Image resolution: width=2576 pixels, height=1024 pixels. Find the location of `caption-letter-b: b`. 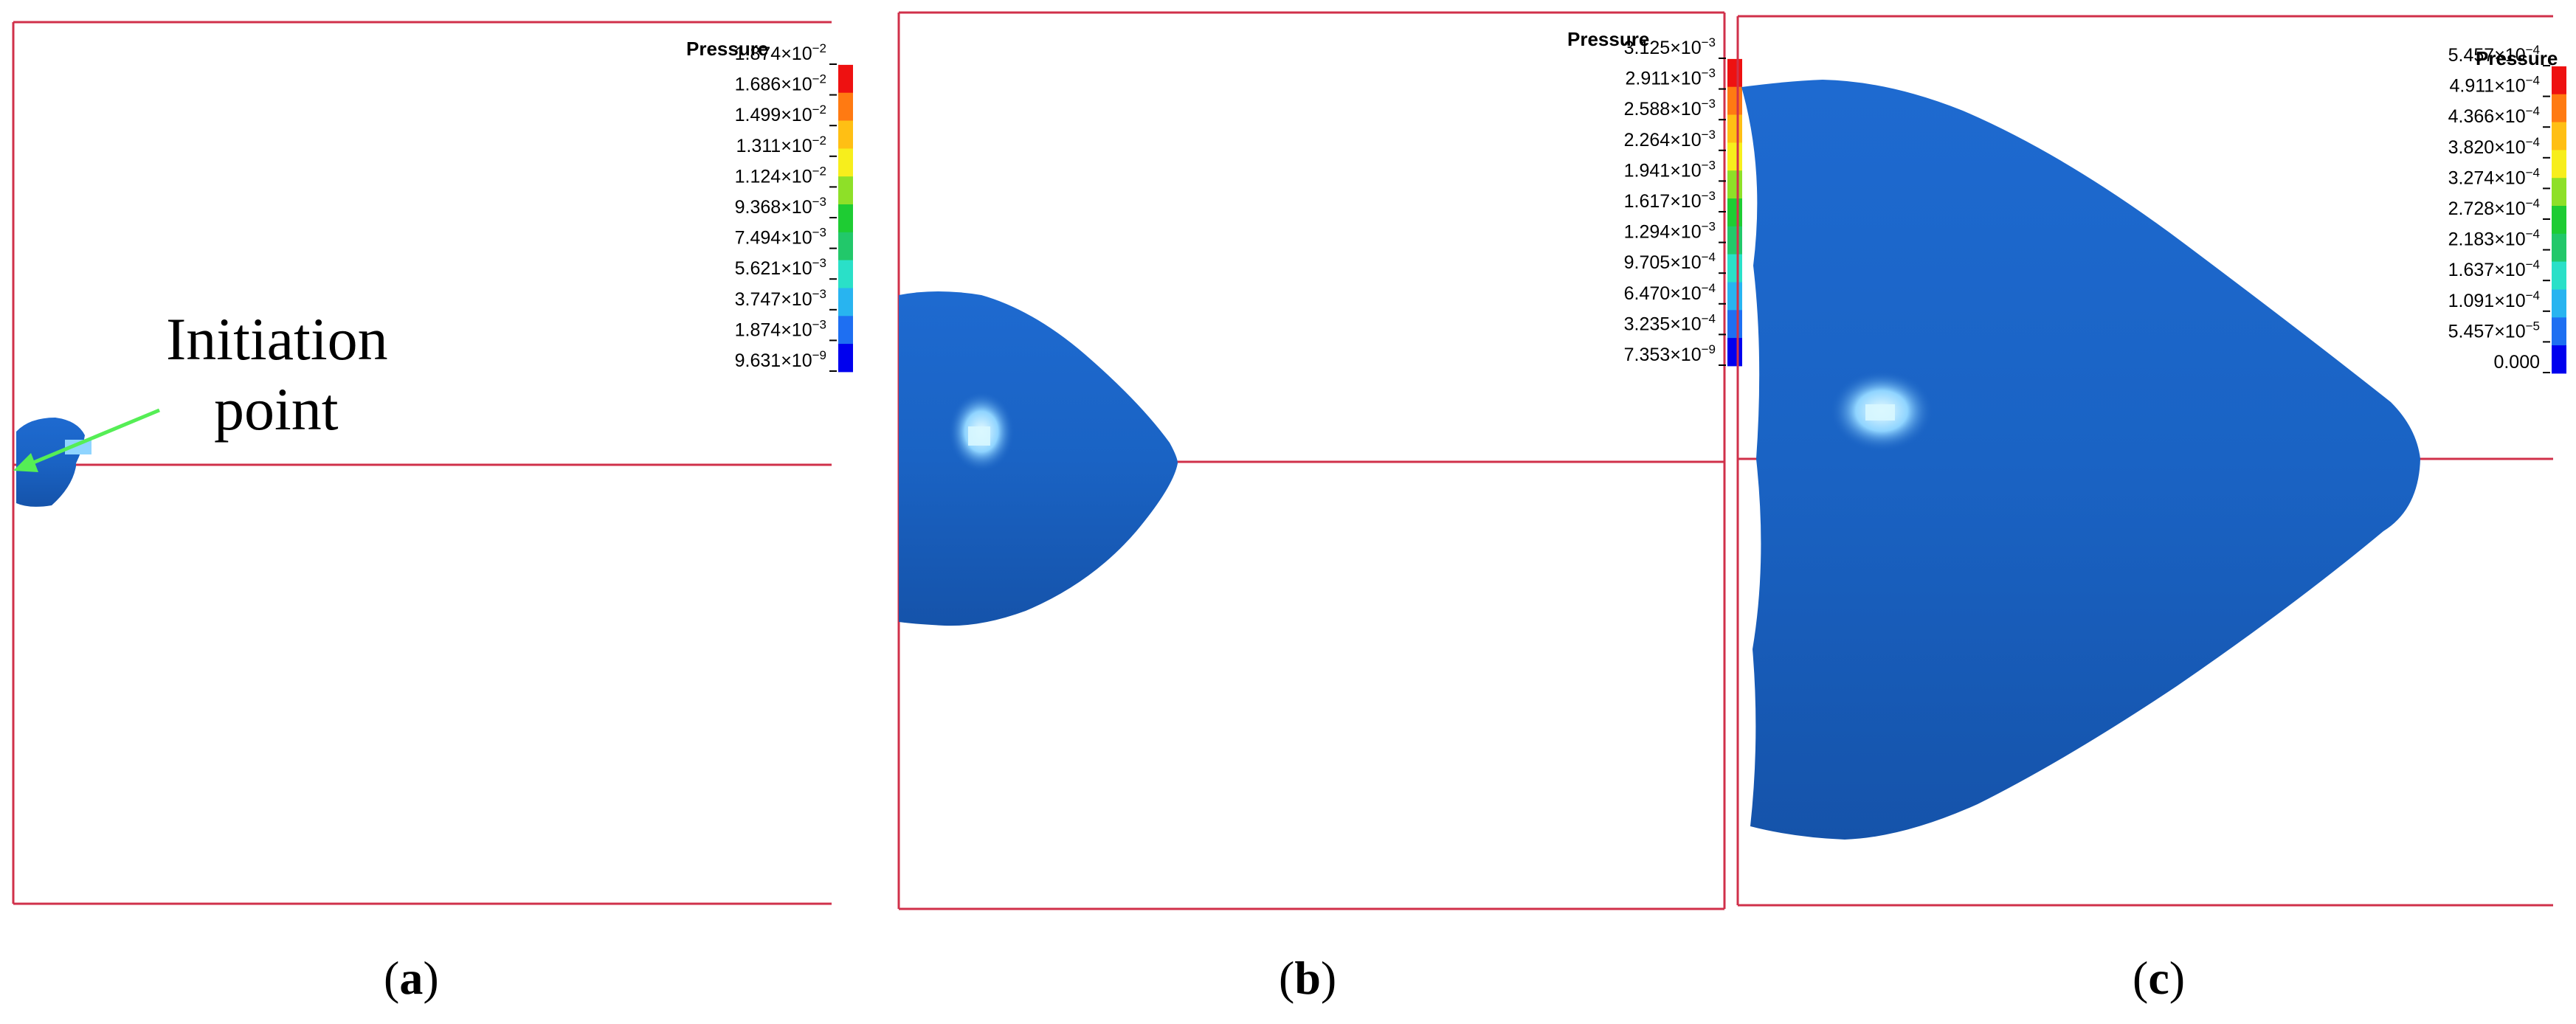

caption-letter-b: b is located at coordinates (1307, 978).